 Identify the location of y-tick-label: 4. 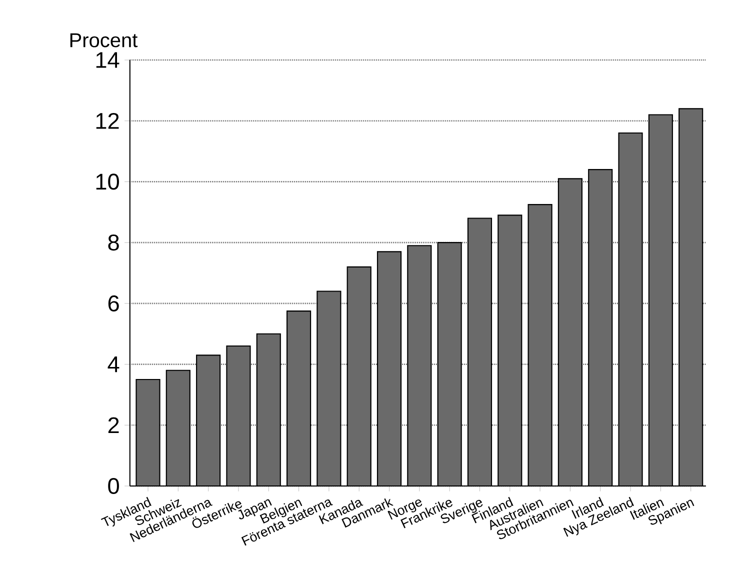
(114, 364).